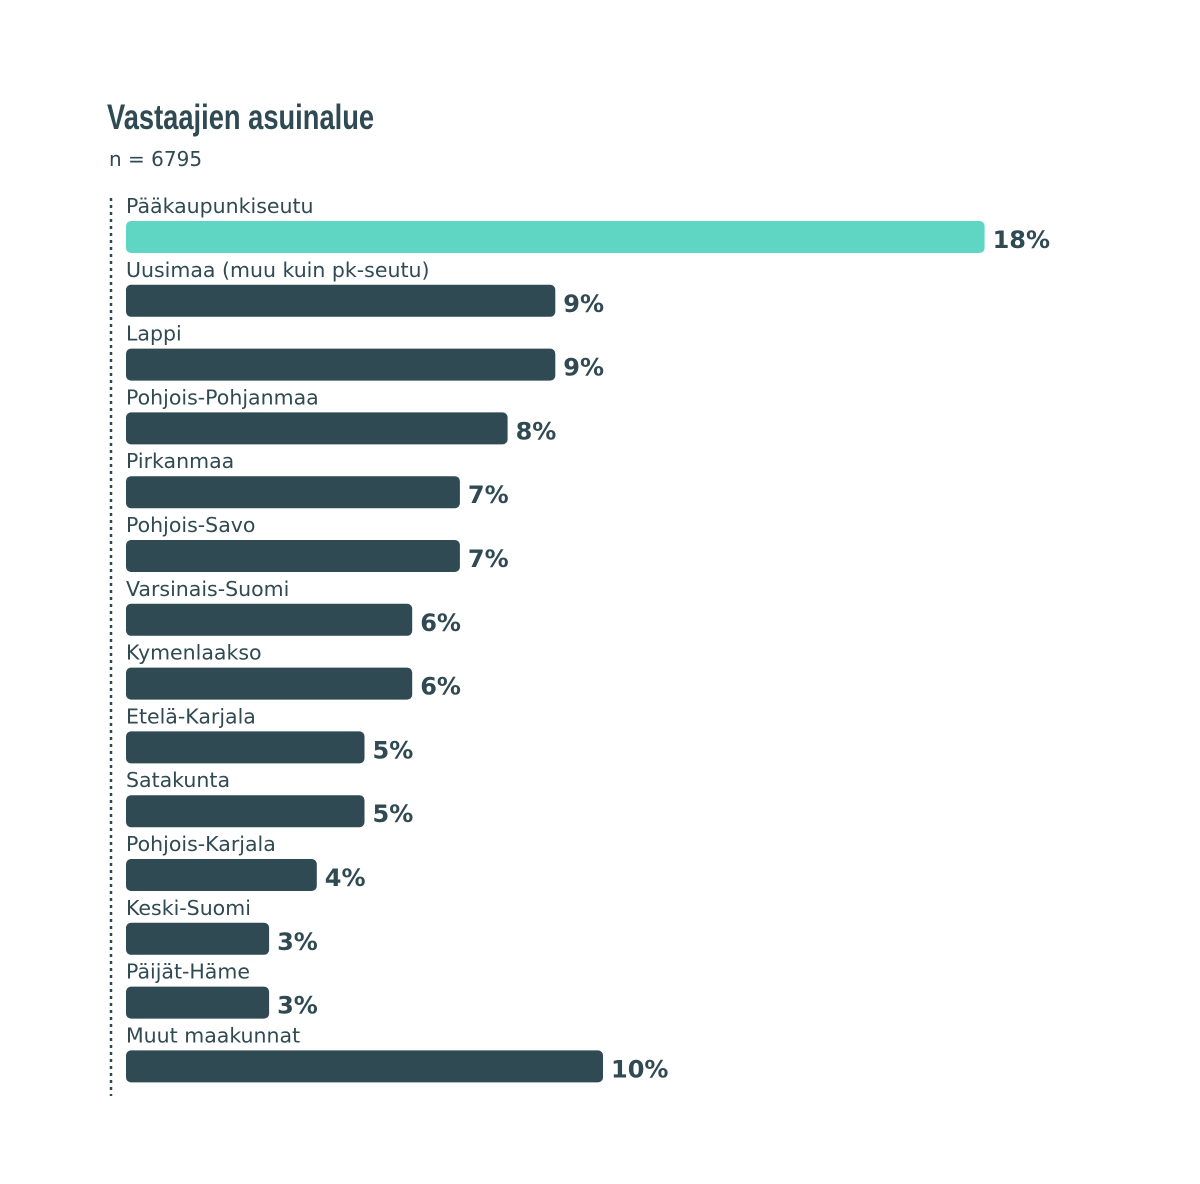 The image size is (1200, 1184). What do you see at coordinates (191, 716) in the screenshot?
I see `category-label: Etelä-Karjala` at bounding box center [191, 716].